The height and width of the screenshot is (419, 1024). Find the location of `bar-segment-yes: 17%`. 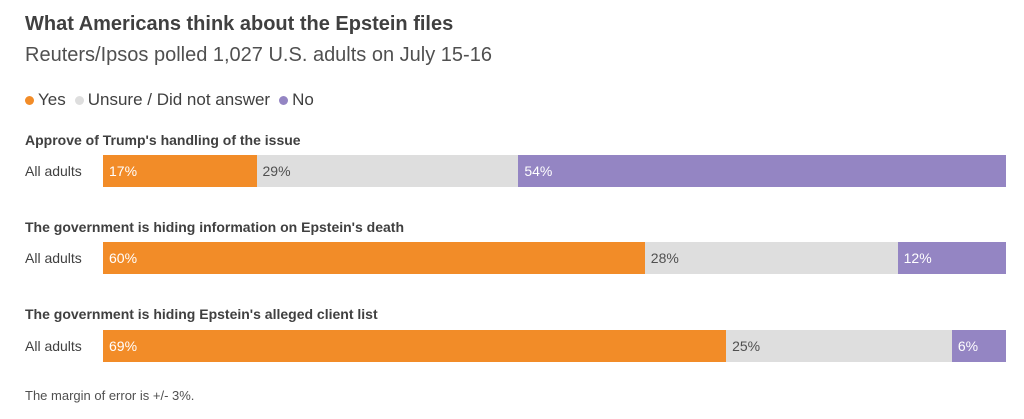

bar-segment-yes: 17% is located at coordinates (180, 171).